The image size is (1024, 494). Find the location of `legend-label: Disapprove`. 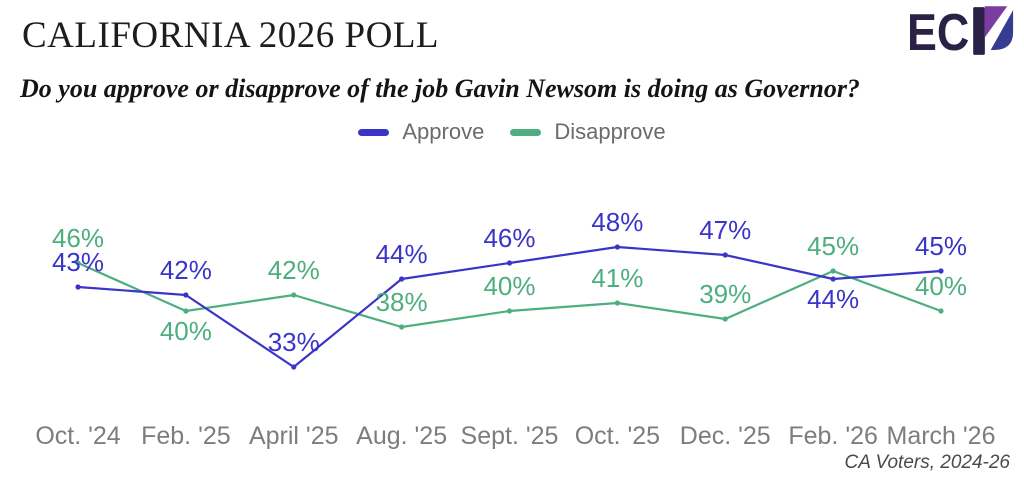

legend-label: Disapprove is located at coordinates (610, 131).